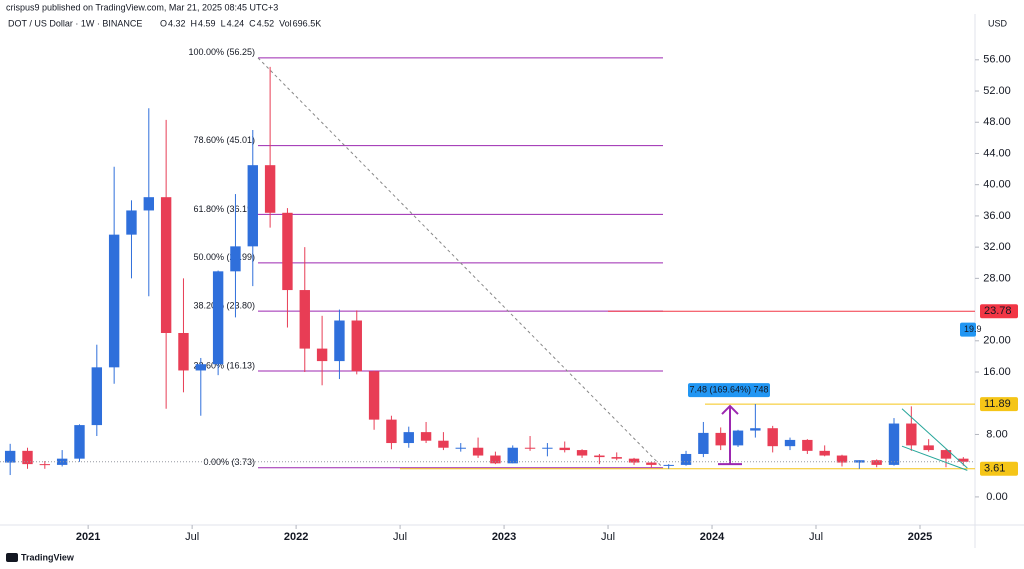 The height and width of the screenshot is (569, 1024). I want to click on y-tick-label: 32.00, so click(997, 247).